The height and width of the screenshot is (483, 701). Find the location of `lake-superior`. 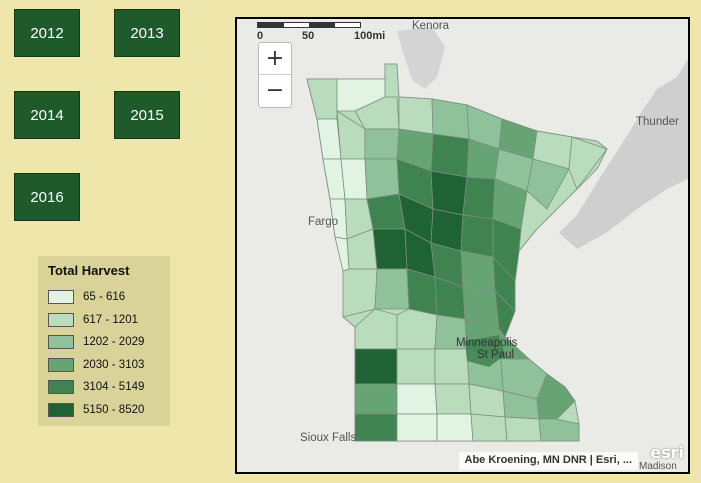

lake-superior is located at coordinates (623, 154).